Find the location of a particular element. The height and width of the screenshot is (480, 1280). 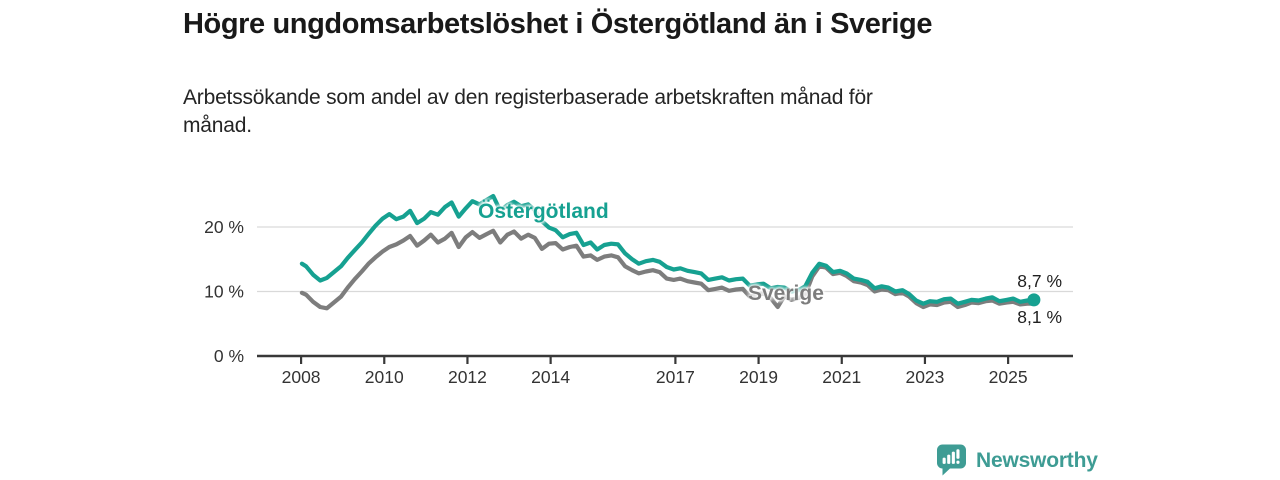

line-ostergotland is located at coordinates (668, 249).